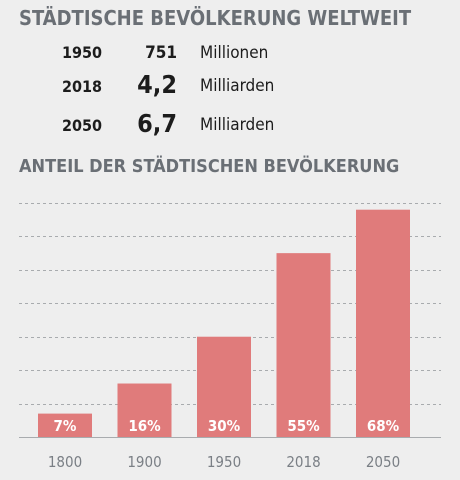  I want to click on bar-1950, so click(224, 386).